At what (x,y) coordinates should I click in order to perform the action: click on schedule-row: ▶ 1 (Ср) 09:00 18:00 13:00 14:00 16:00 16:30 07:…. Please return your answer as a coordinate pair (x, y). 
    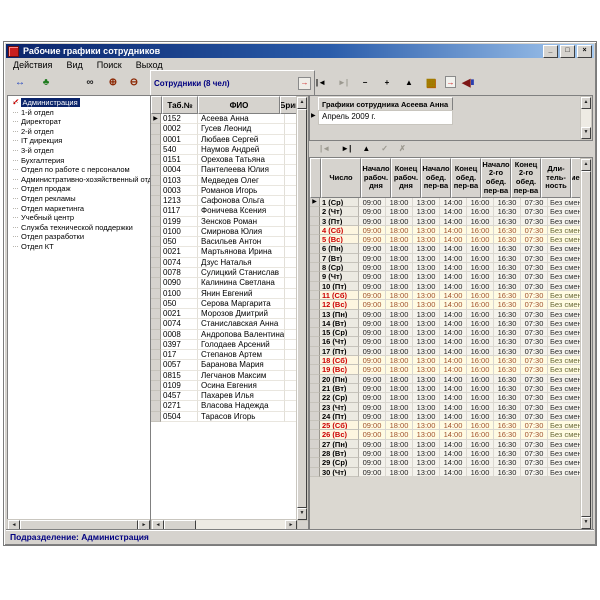
    Looking at the image, I should click on (446, 203).